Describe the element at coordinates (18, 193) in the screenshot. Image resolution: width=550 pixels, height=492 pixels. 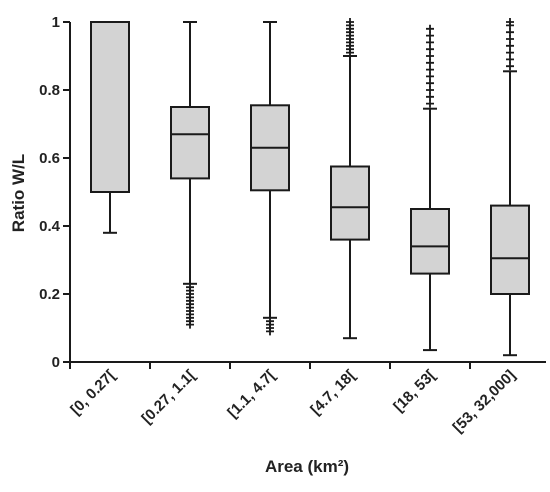
I see `y-axis-title: Ratio W/L` at that location.